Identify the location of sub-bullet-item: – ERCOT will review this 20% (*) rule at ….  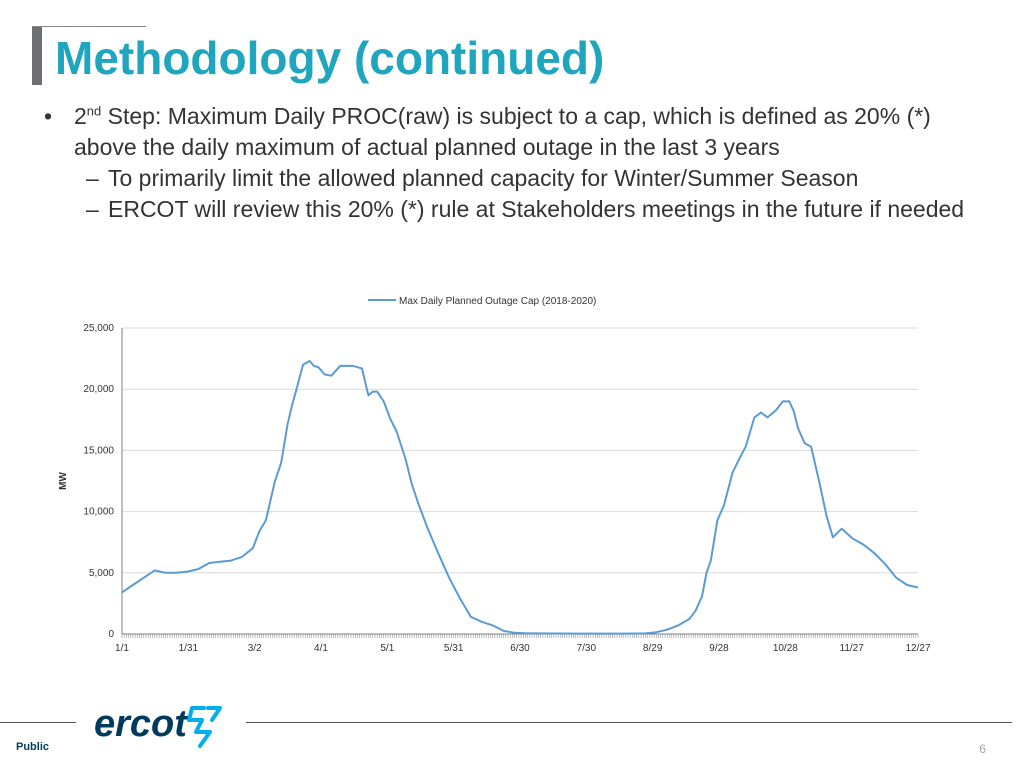
(518, 209).